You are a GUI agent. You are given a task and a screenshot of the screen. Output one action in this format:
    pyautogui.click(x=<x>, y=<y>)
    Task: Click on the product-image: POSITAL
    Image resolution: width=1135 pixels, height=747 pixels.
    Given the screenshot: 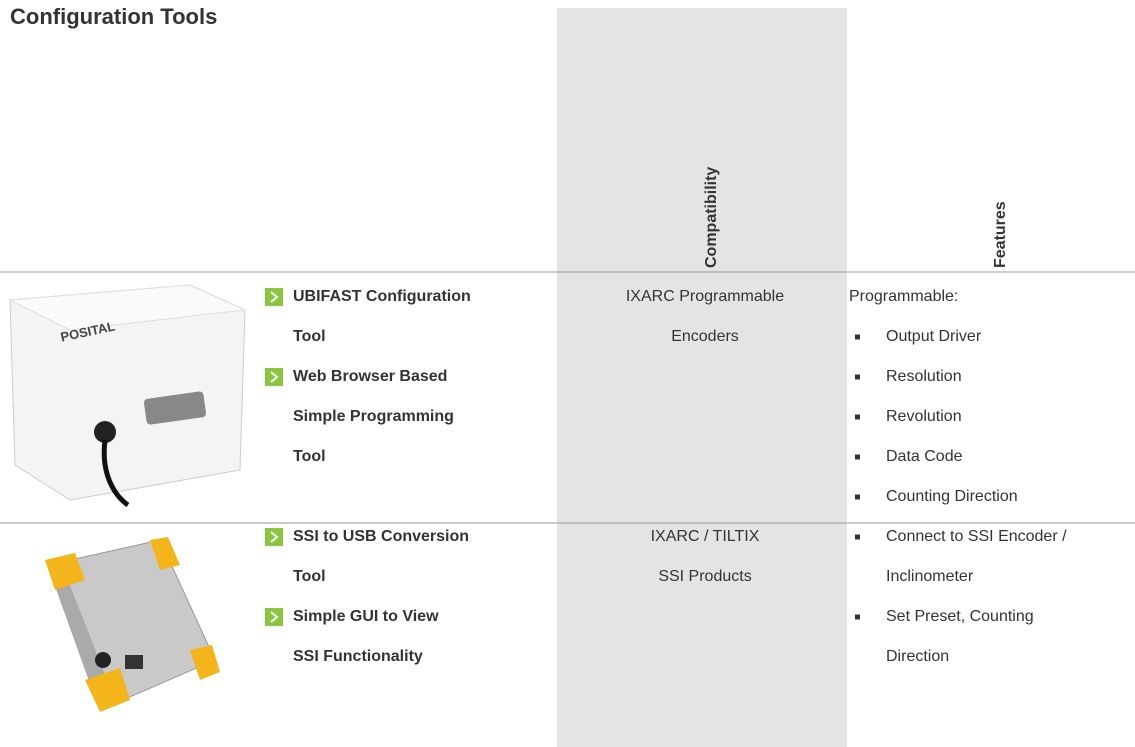 What is the action you would take?
    pyautogui.click(x=127, y=396)
    